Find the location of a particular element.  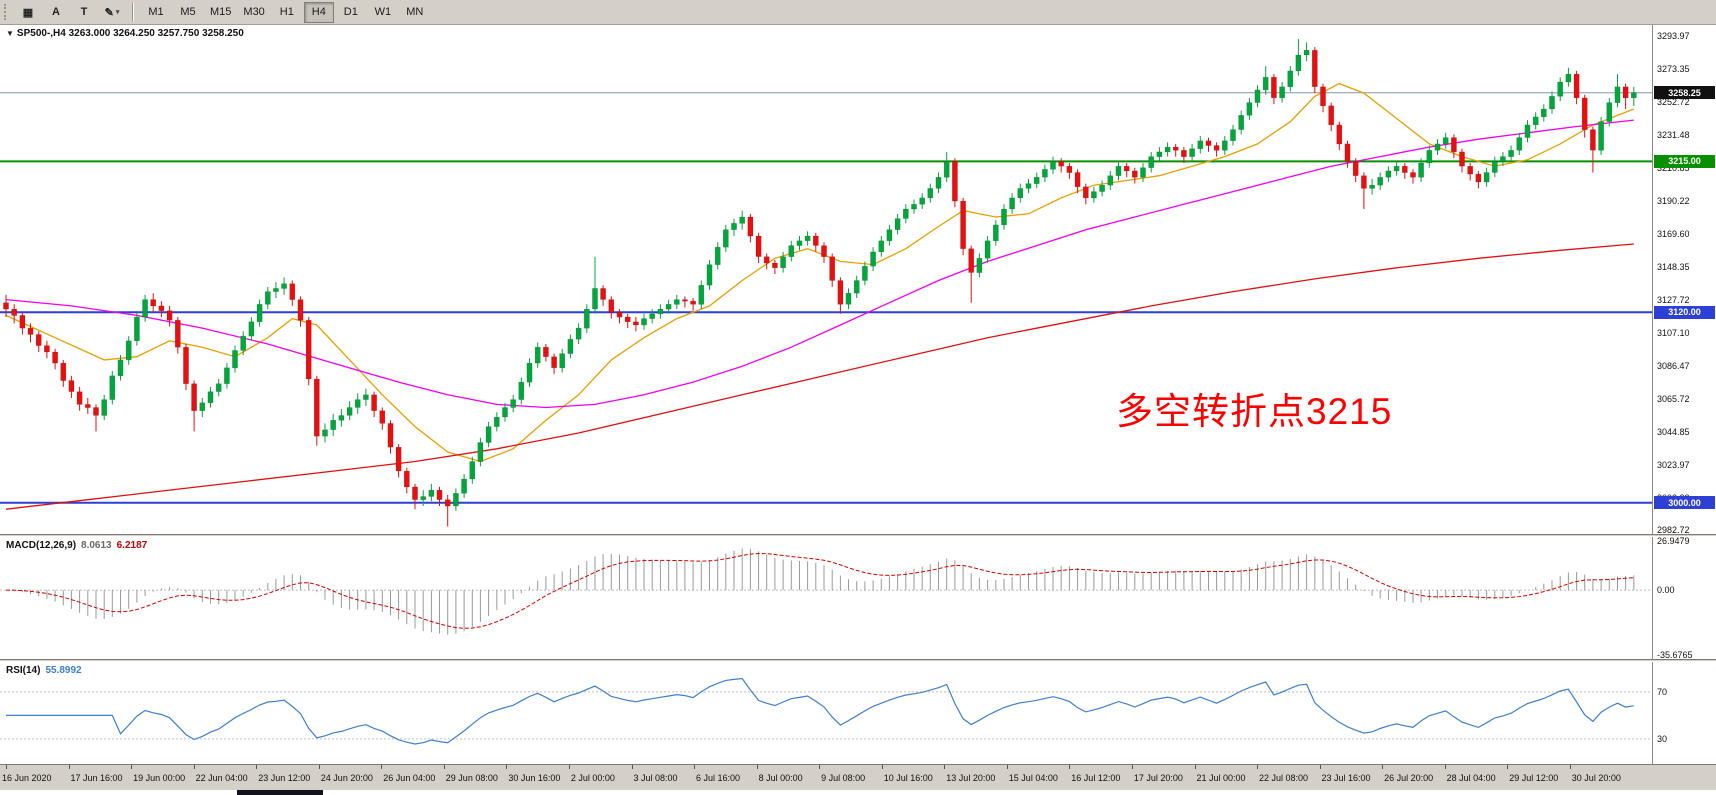

time-label: 15 Jul 04:00 is located at coordinates (1033, 778).